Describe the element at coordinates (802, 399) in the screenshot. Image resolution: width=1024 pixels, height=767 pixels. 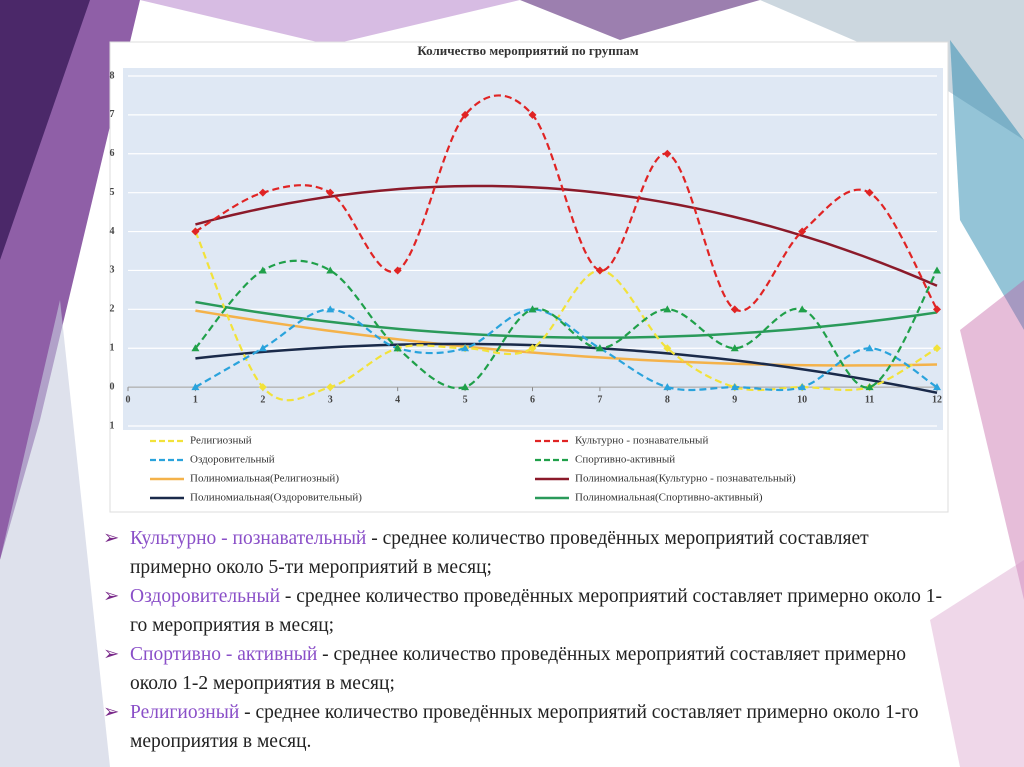
I see `x-tick-label: 10` at that location.